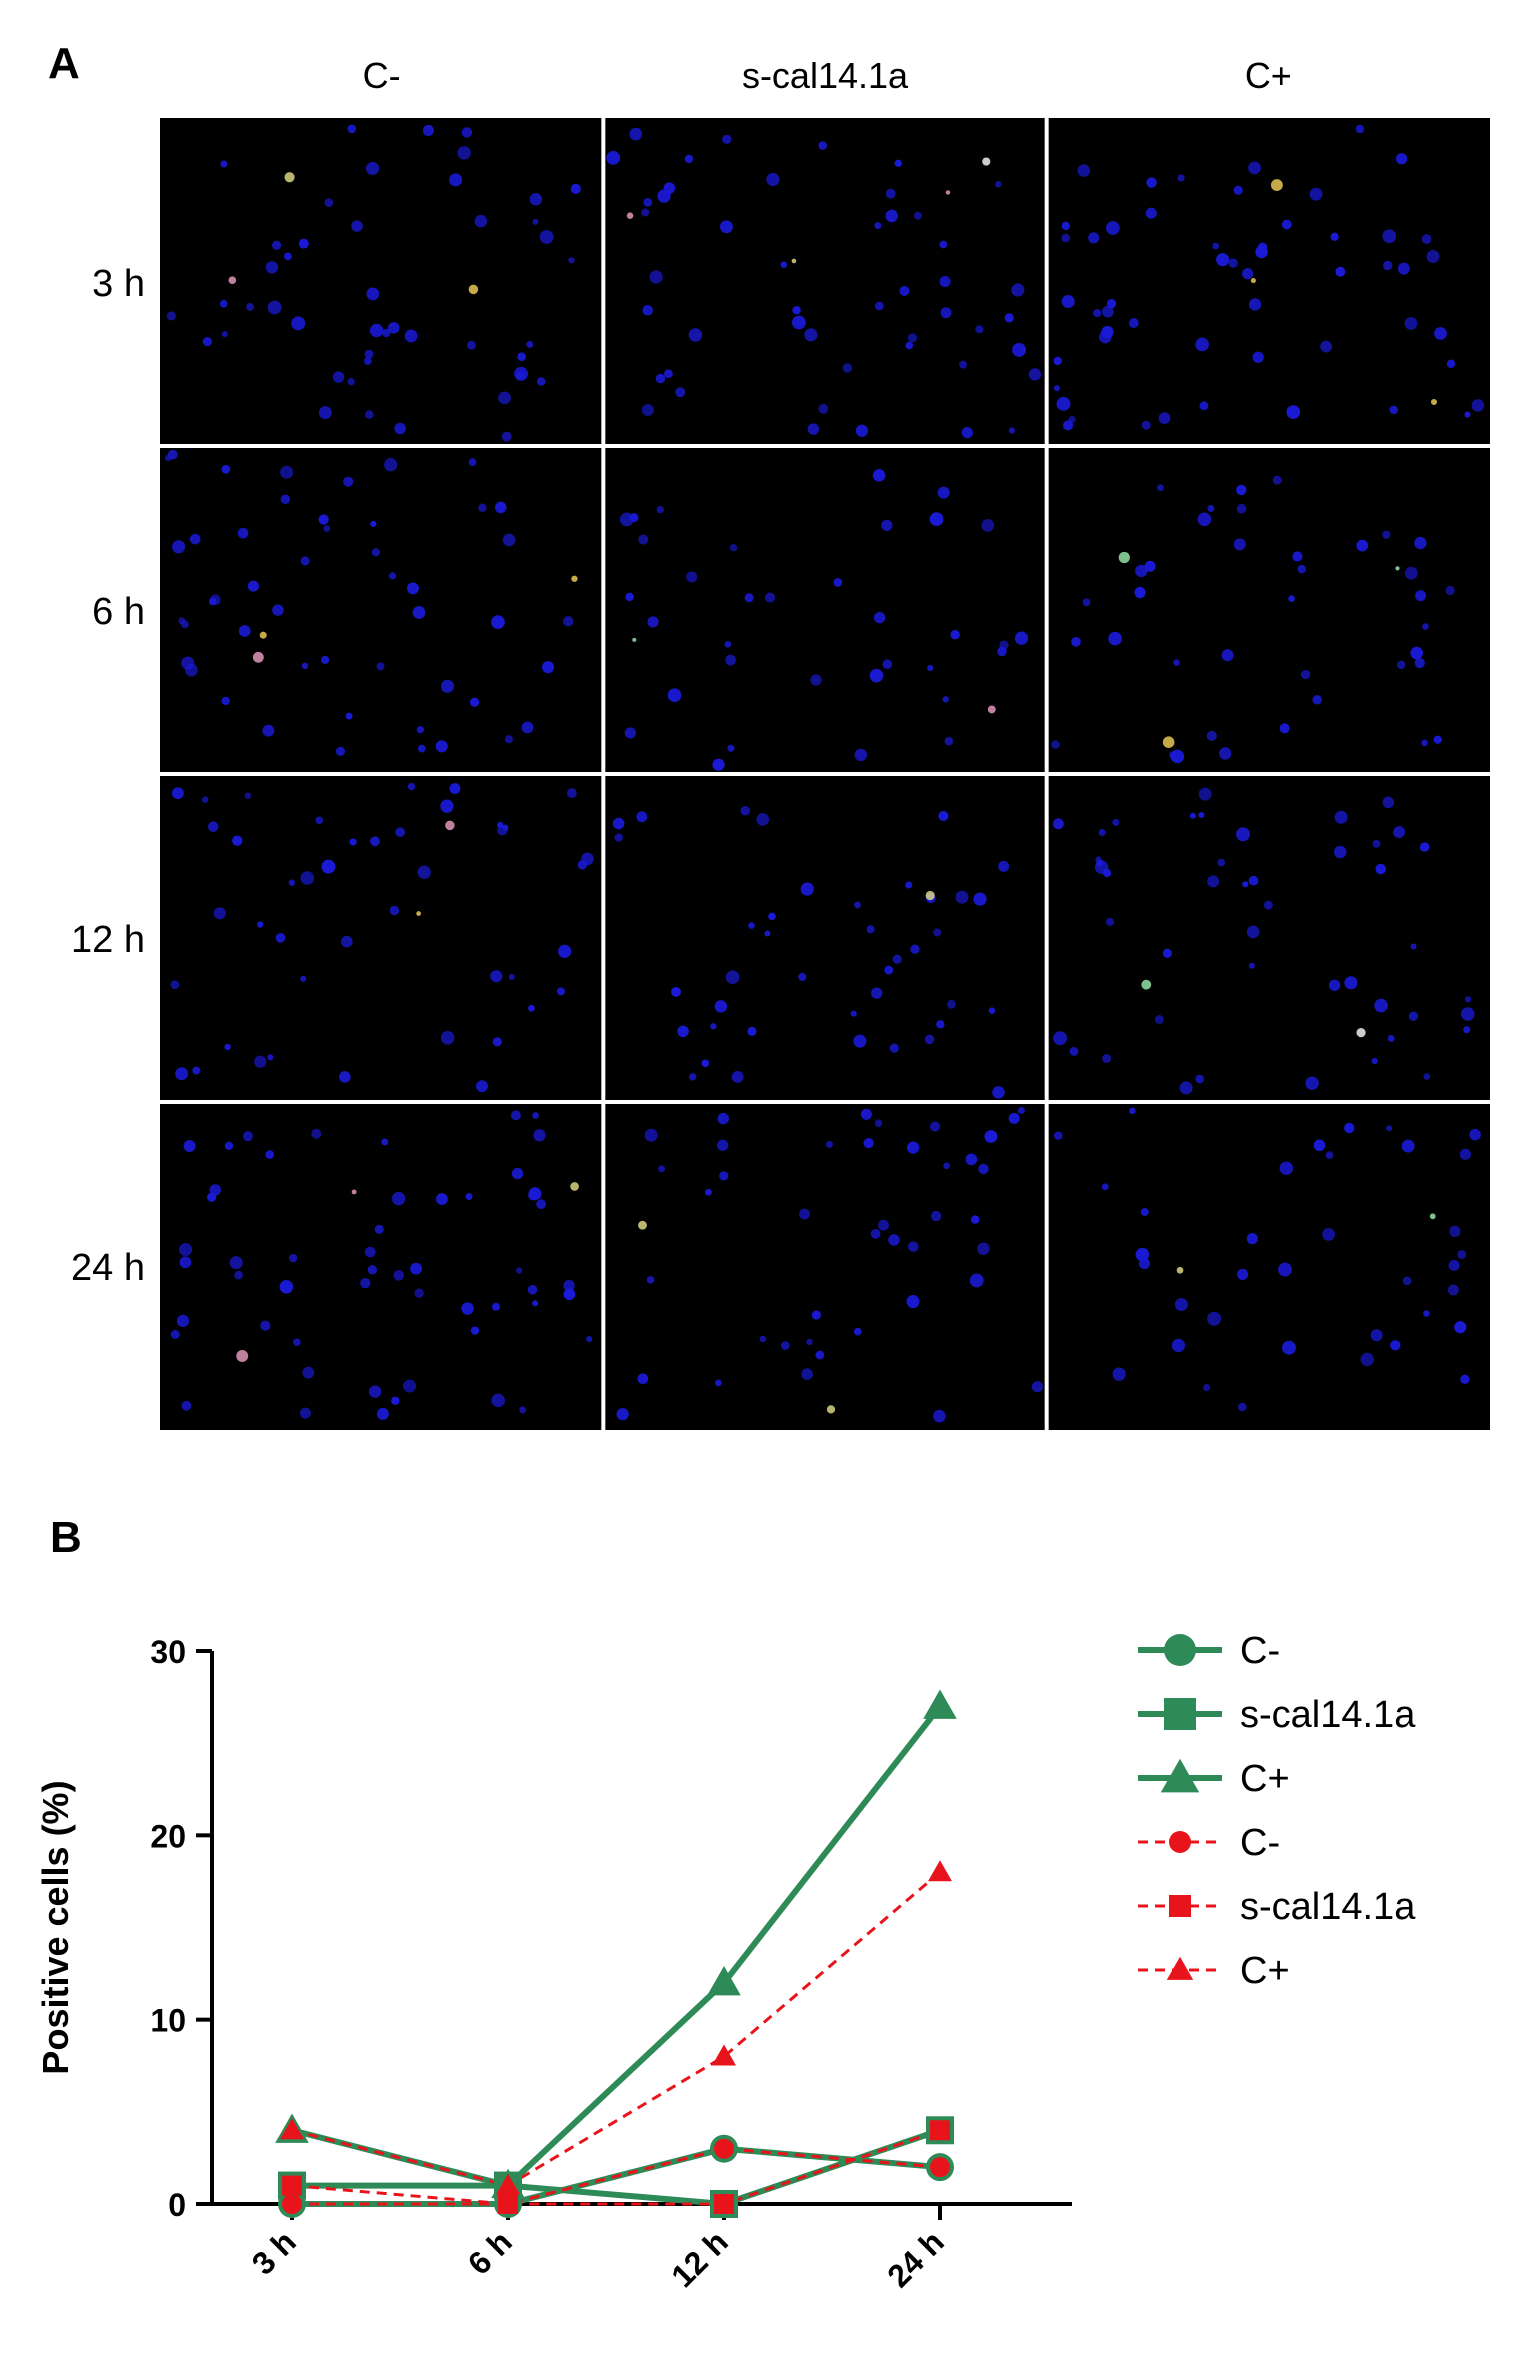 The width and height of the screenshot is (1522, 2368). I want to click on row-label-24-h: 24 h, so click(108, 1268).